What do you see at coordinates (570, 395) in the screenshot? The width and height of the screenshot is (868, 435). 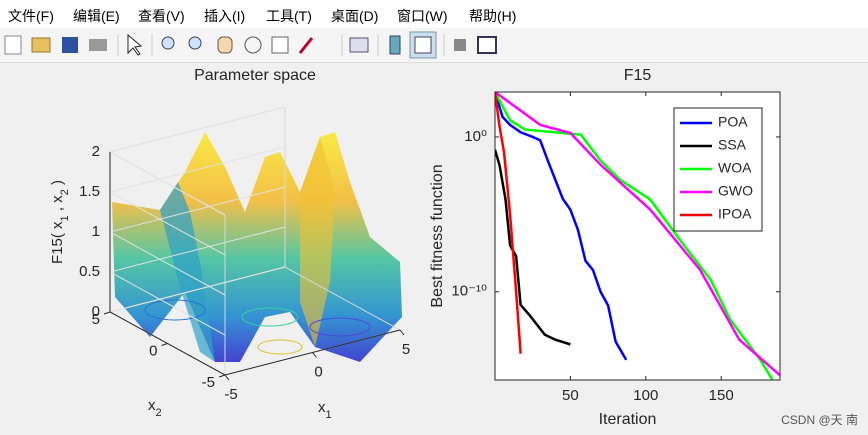 I see `x-tick-label: 50` at bounding box center [570, 395].